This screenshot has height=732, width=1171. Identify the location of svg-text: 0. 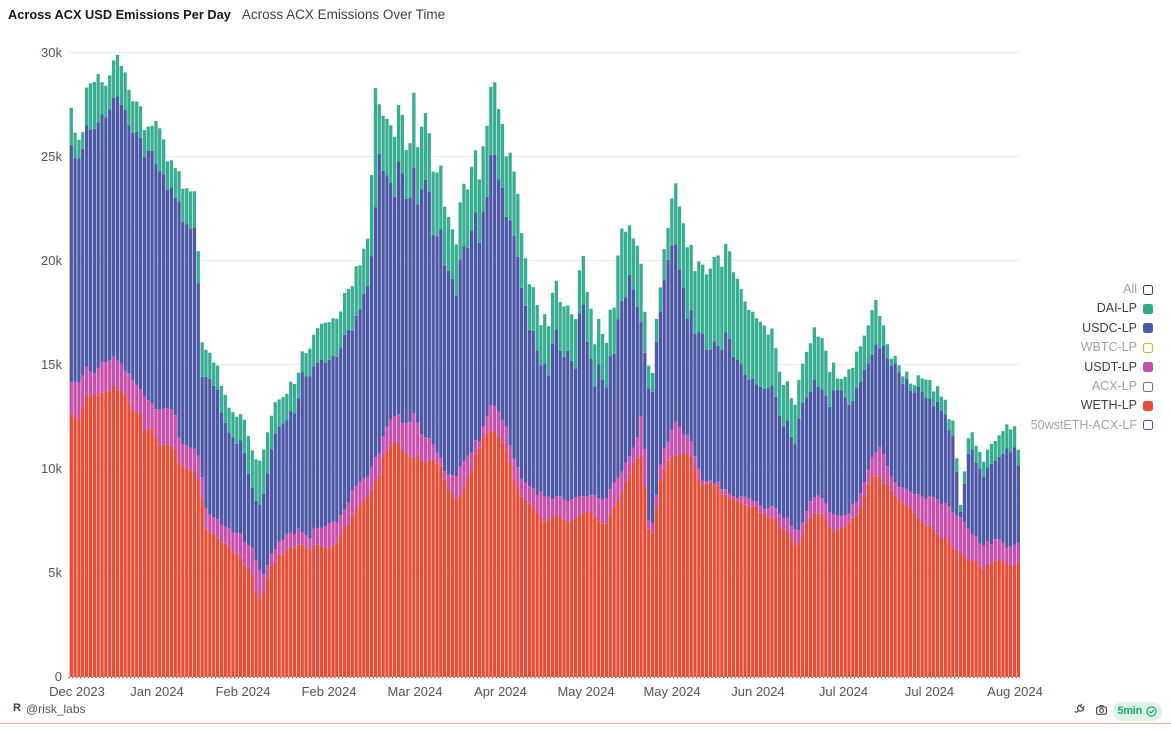
(58, 676).